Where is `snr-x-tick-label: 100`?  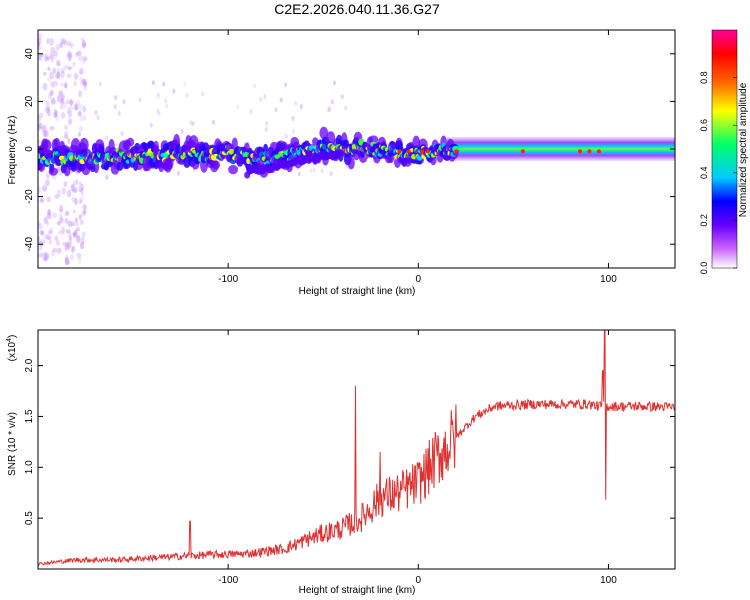 snr-x-tick-label: 100 is located at coordinates (608, 580).